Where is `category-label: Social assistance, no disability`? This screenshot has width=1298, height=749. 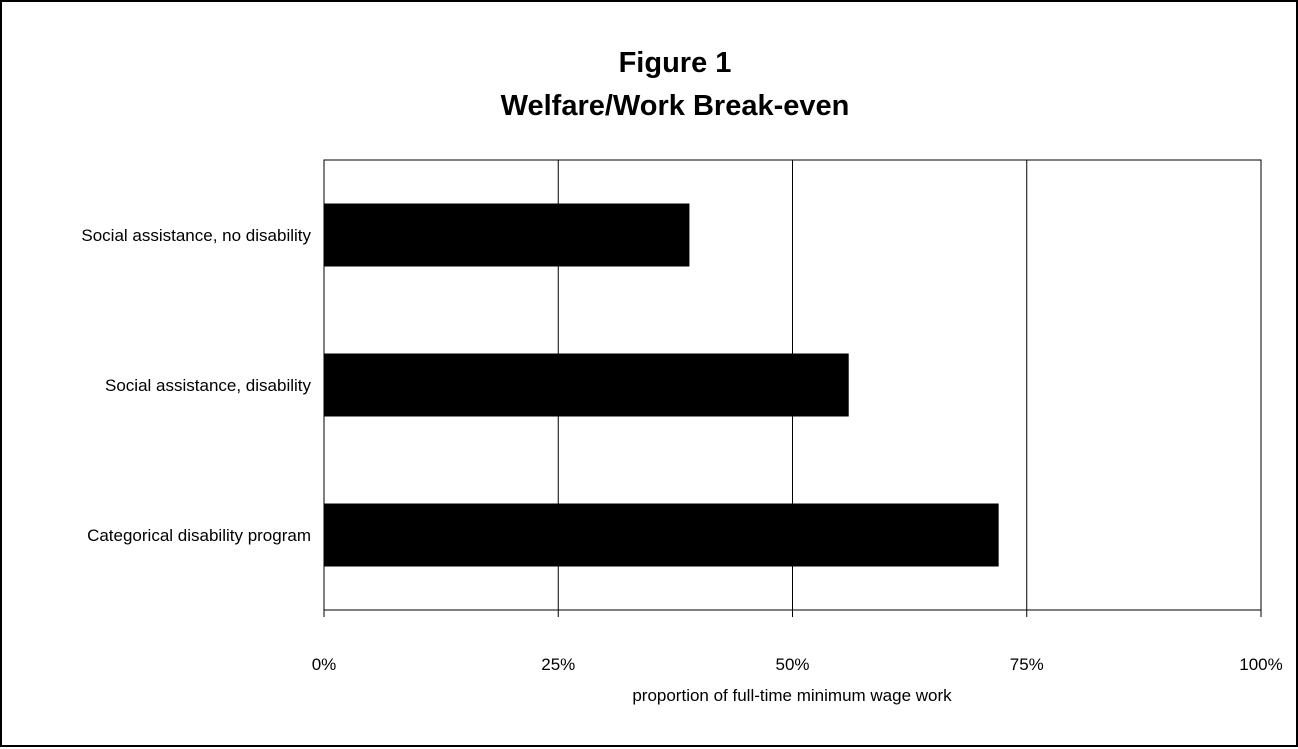 category-label: Social assistance, no disability is located at coordinates (196, 235).